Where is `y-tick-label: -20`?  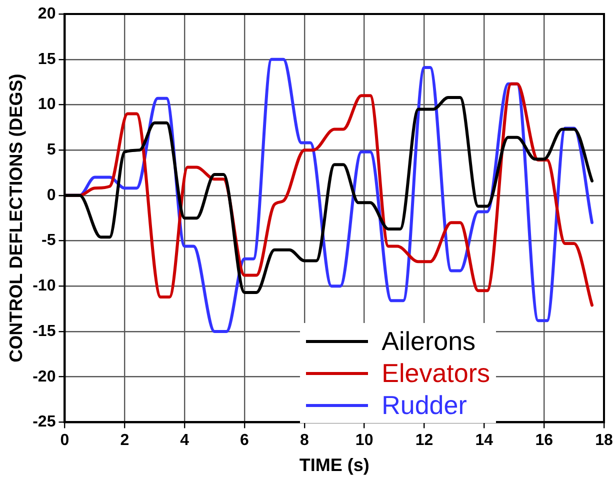
y-tick-label: -20 is located at coordinates (44, 377).